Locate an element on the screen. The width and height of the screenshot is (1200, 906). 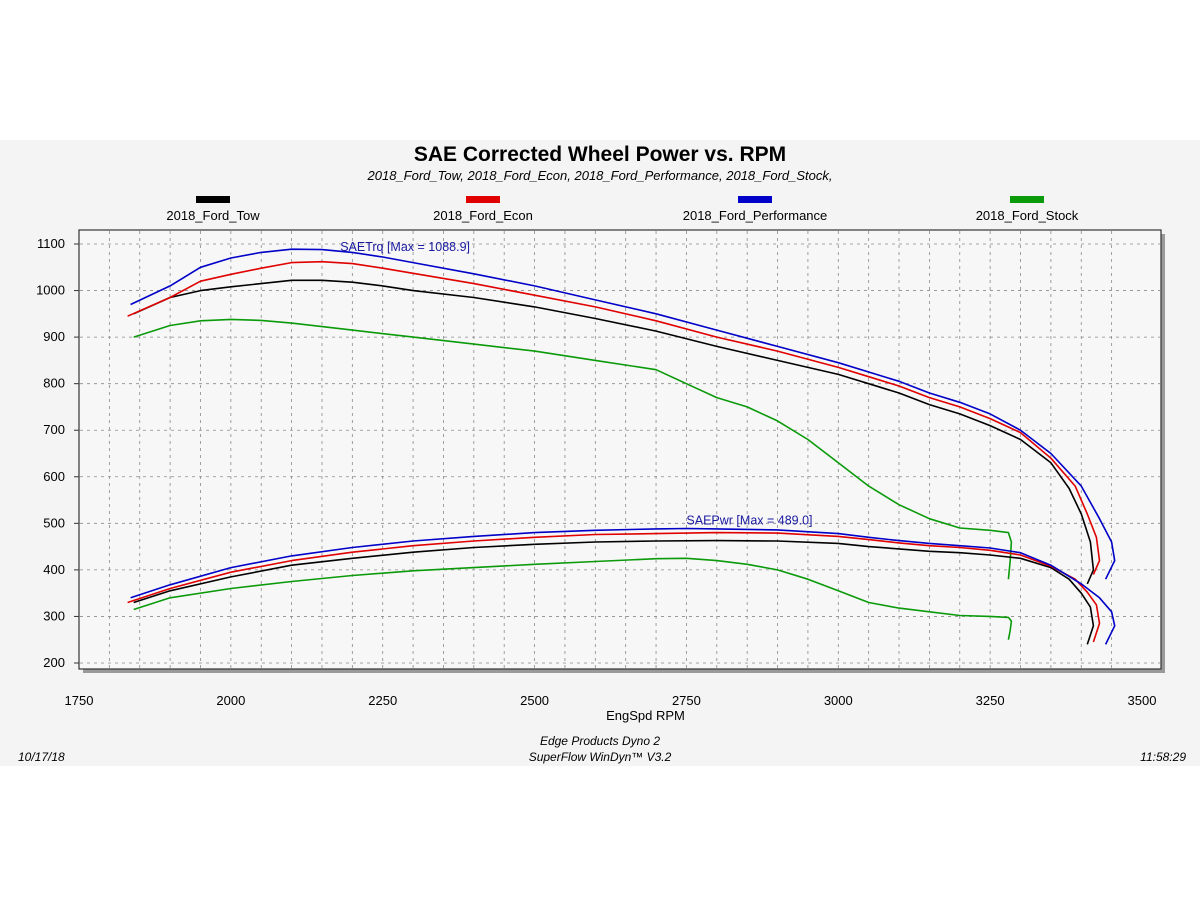
legend-swatch-performance is located at coordinates (755, 199).